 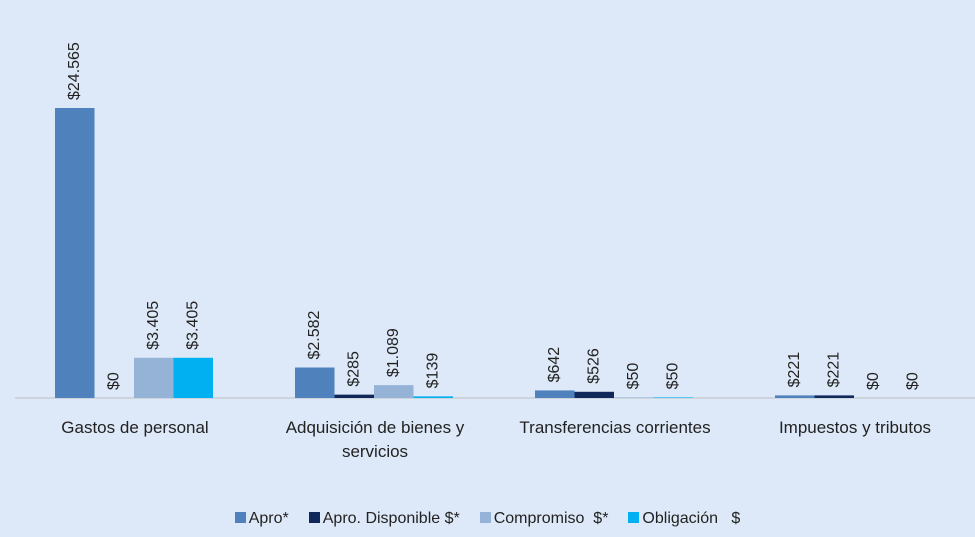 I want to click on legend-item: Apro*, so click(x=261, y=519).